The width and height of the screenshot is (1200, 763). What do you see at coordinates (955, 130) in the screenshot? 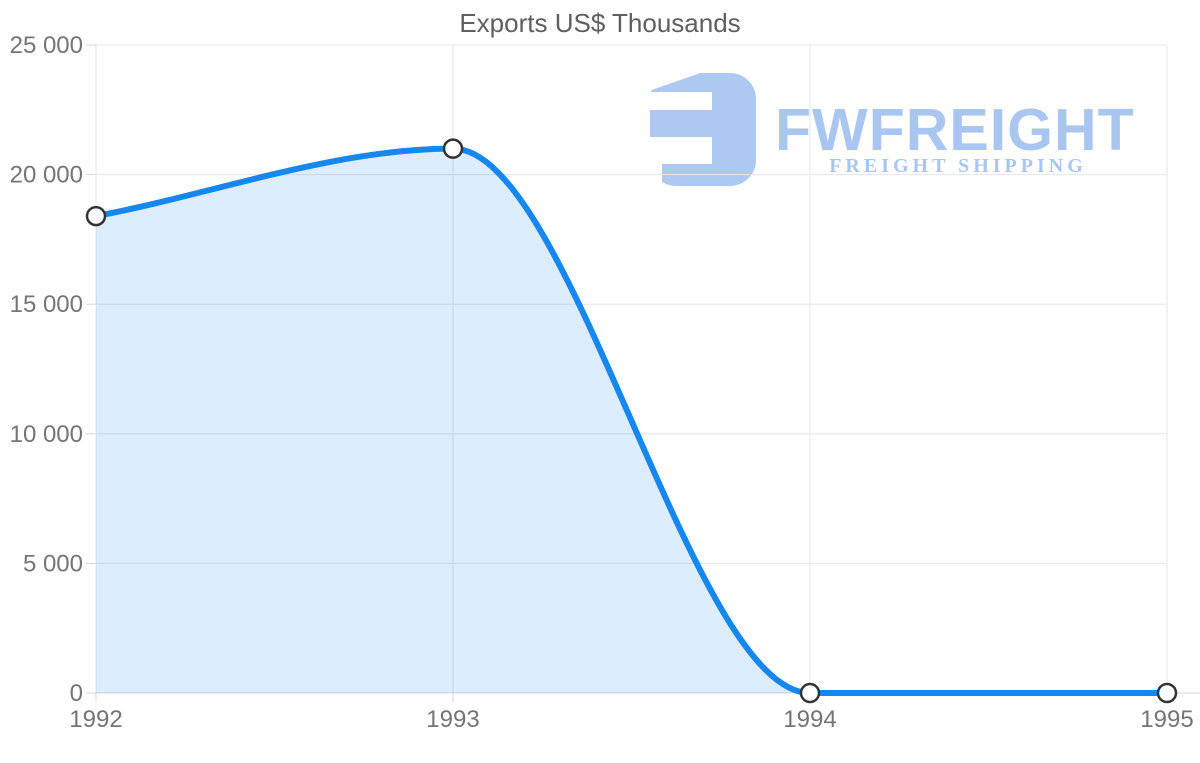
I see `fwfreight-wordmark: FWFREIGHT` at bounding box center [955, 130].